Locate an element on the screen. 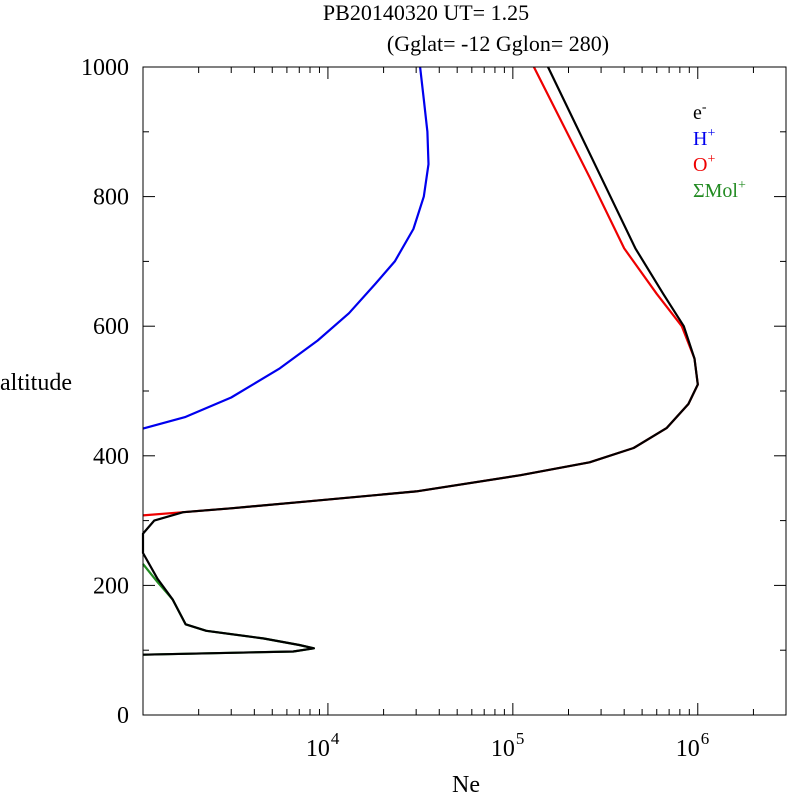 The width and height of the screenshot is (792, 796). chart-title: PB20140320 UT= 1.25 is located at coordinates (426, 12).